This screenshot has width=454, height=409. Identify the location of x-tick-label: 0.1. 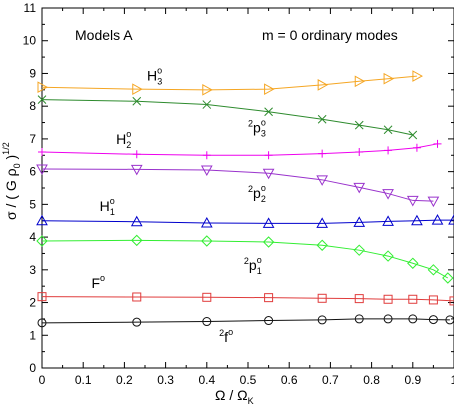
(83, 380).